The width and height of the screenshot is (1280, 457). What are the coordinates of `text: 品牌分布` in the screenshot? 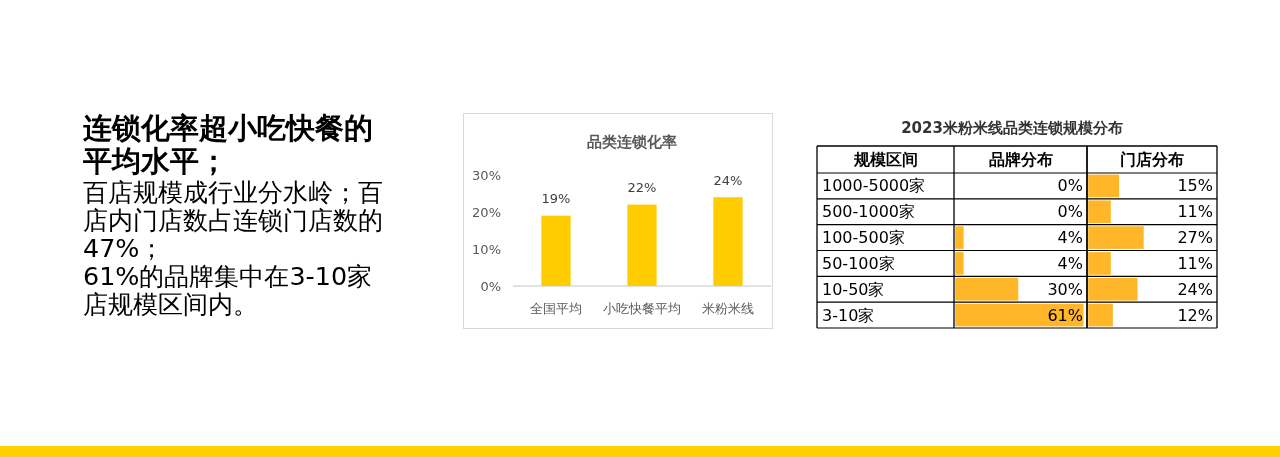 It's located at (1020, 159).